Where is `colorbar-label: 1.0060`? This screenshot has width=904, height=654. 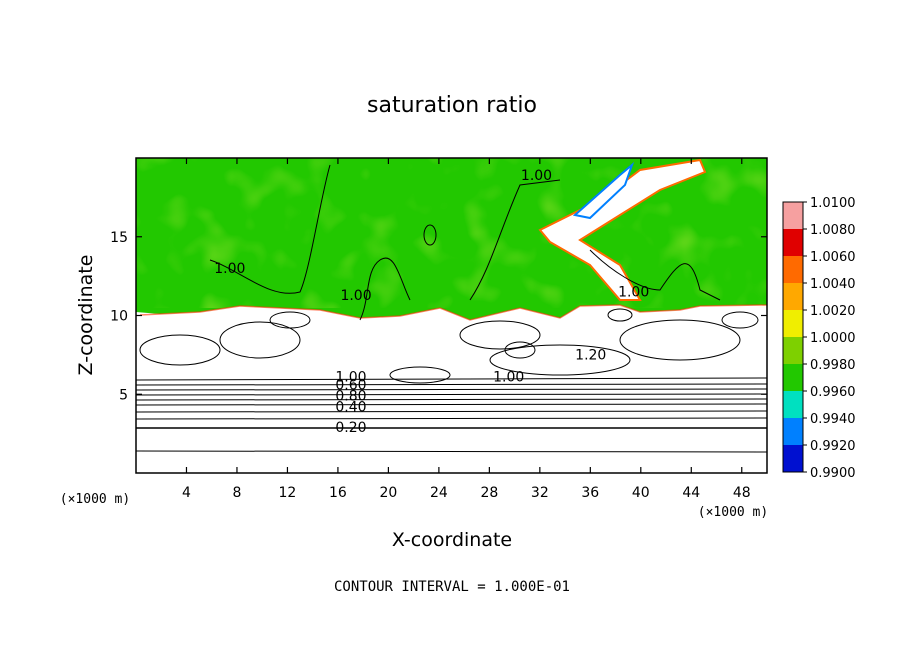 colorbar-label: 1.0060 is located at coordinates (833, 257).